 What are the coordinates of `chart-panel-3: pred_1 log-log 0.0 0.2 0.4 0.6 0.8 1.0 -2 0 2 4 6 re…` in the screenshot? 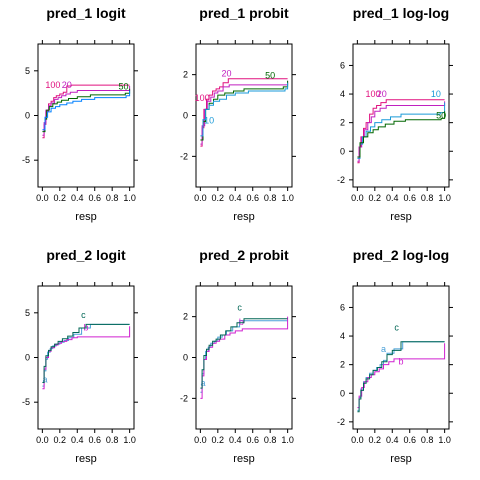 It's located at (395, 114).